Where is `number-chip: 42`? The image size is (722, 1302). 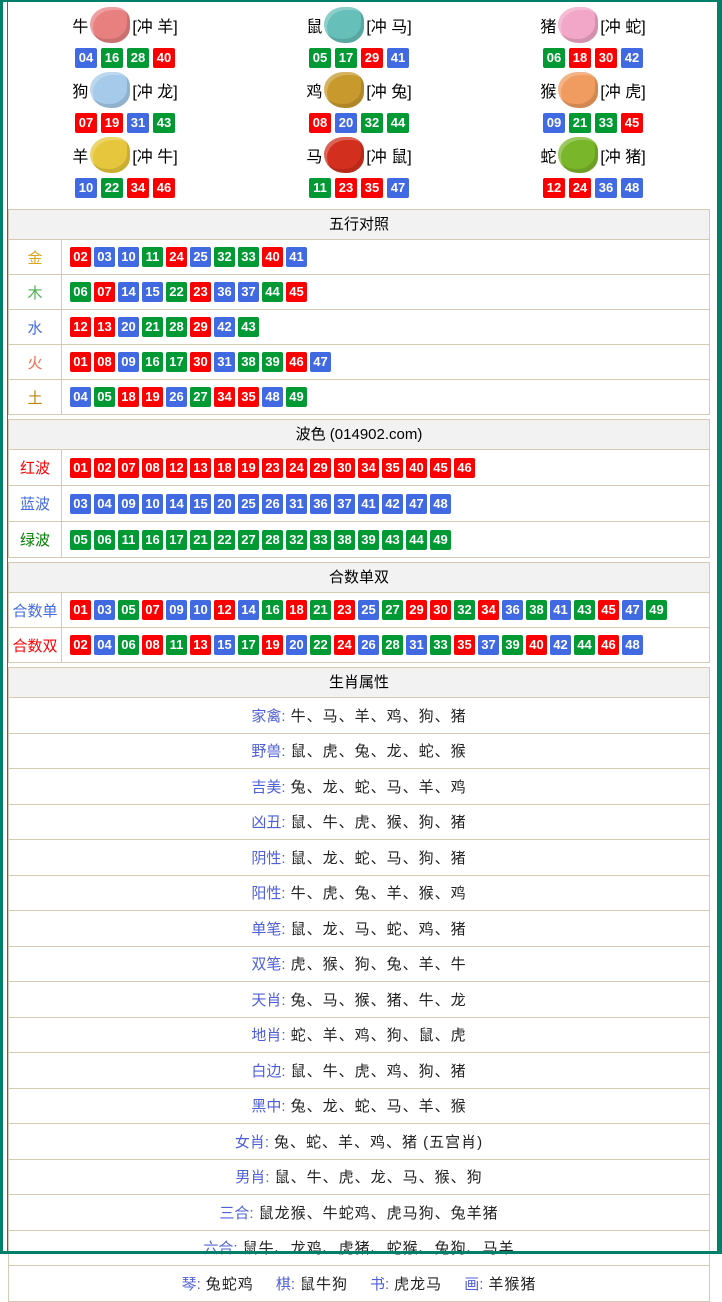
number-chip: 42 is located at coordinates (392, 503).